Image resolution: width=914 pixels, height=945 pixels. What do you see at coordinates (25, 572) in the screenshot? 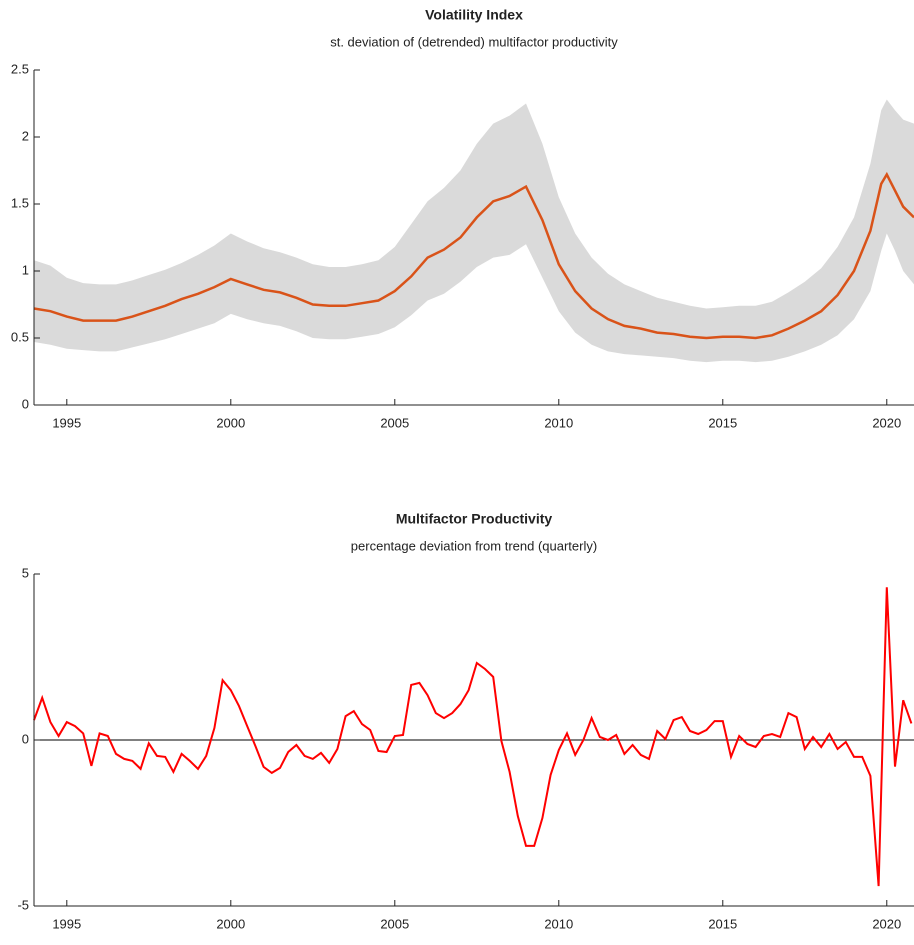
I see `y-tick-label: 5` at bounding box center [25, 572].